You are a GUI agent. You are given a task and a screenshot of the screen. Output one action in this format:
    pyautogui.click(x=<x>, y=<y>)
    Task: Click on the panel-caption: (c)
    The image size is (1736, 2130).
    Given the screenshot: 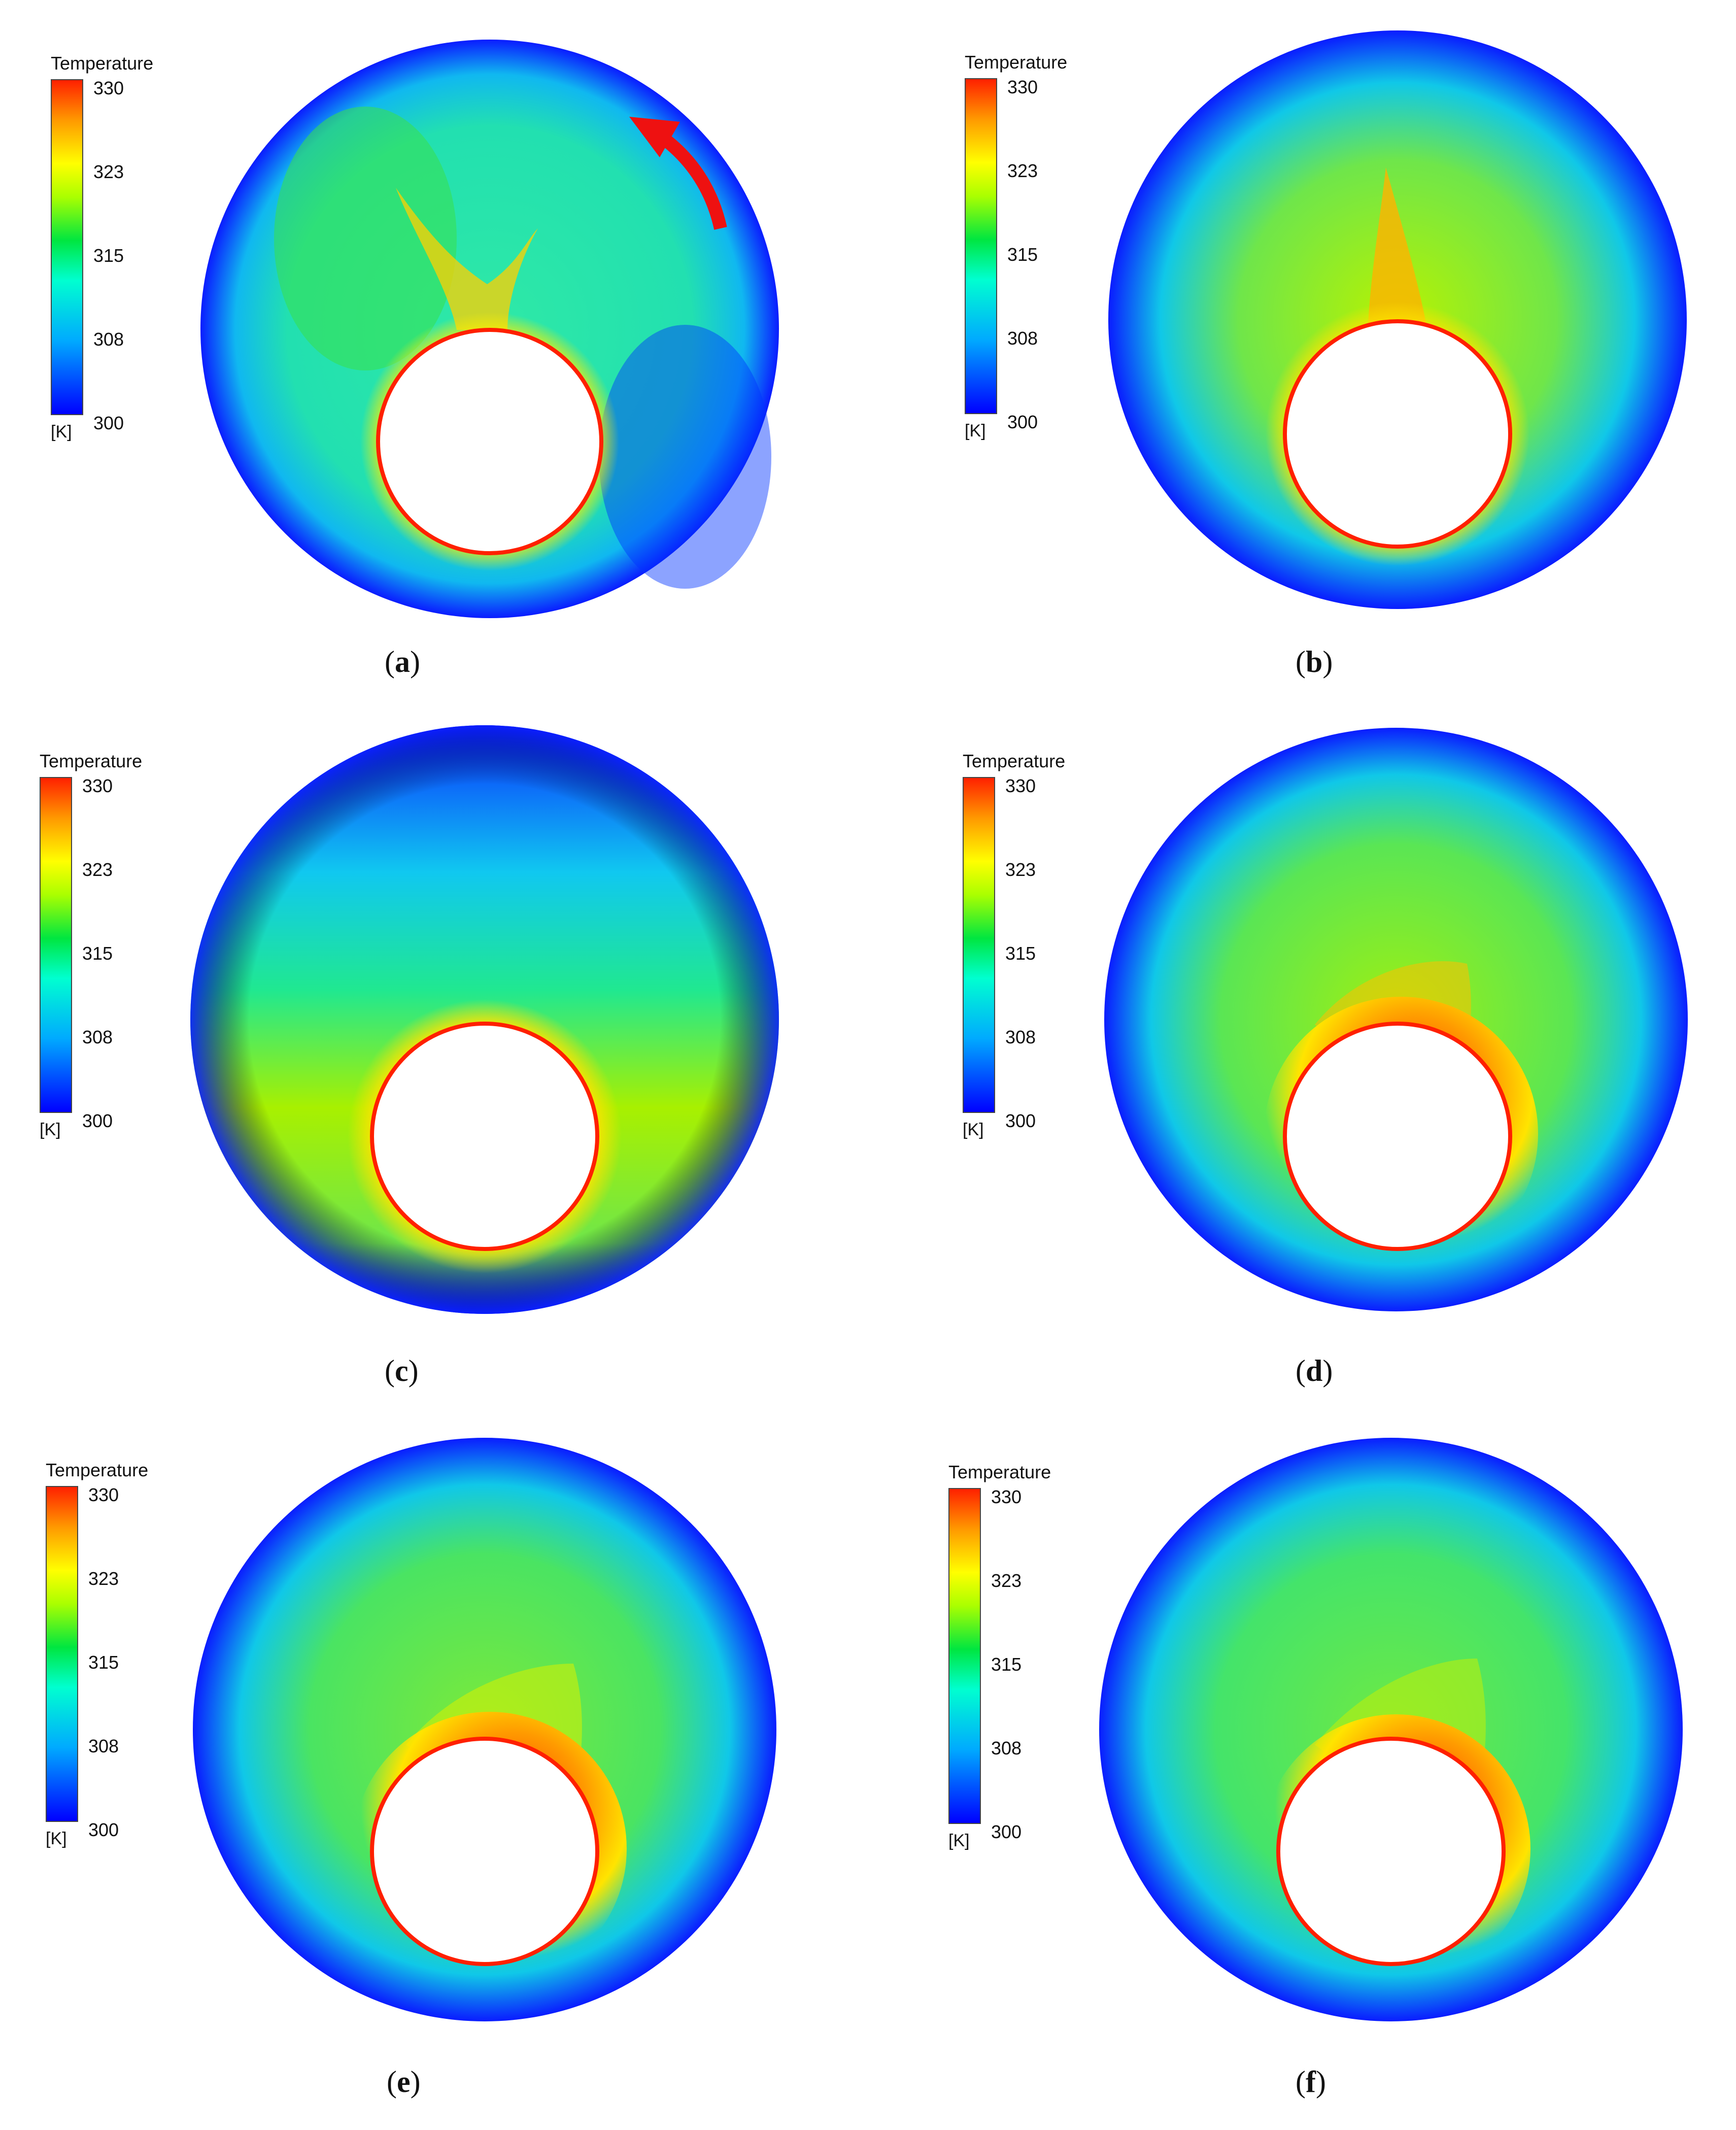 What is the action you would take?
    pyautogui.click(x=402, y=1371)
    